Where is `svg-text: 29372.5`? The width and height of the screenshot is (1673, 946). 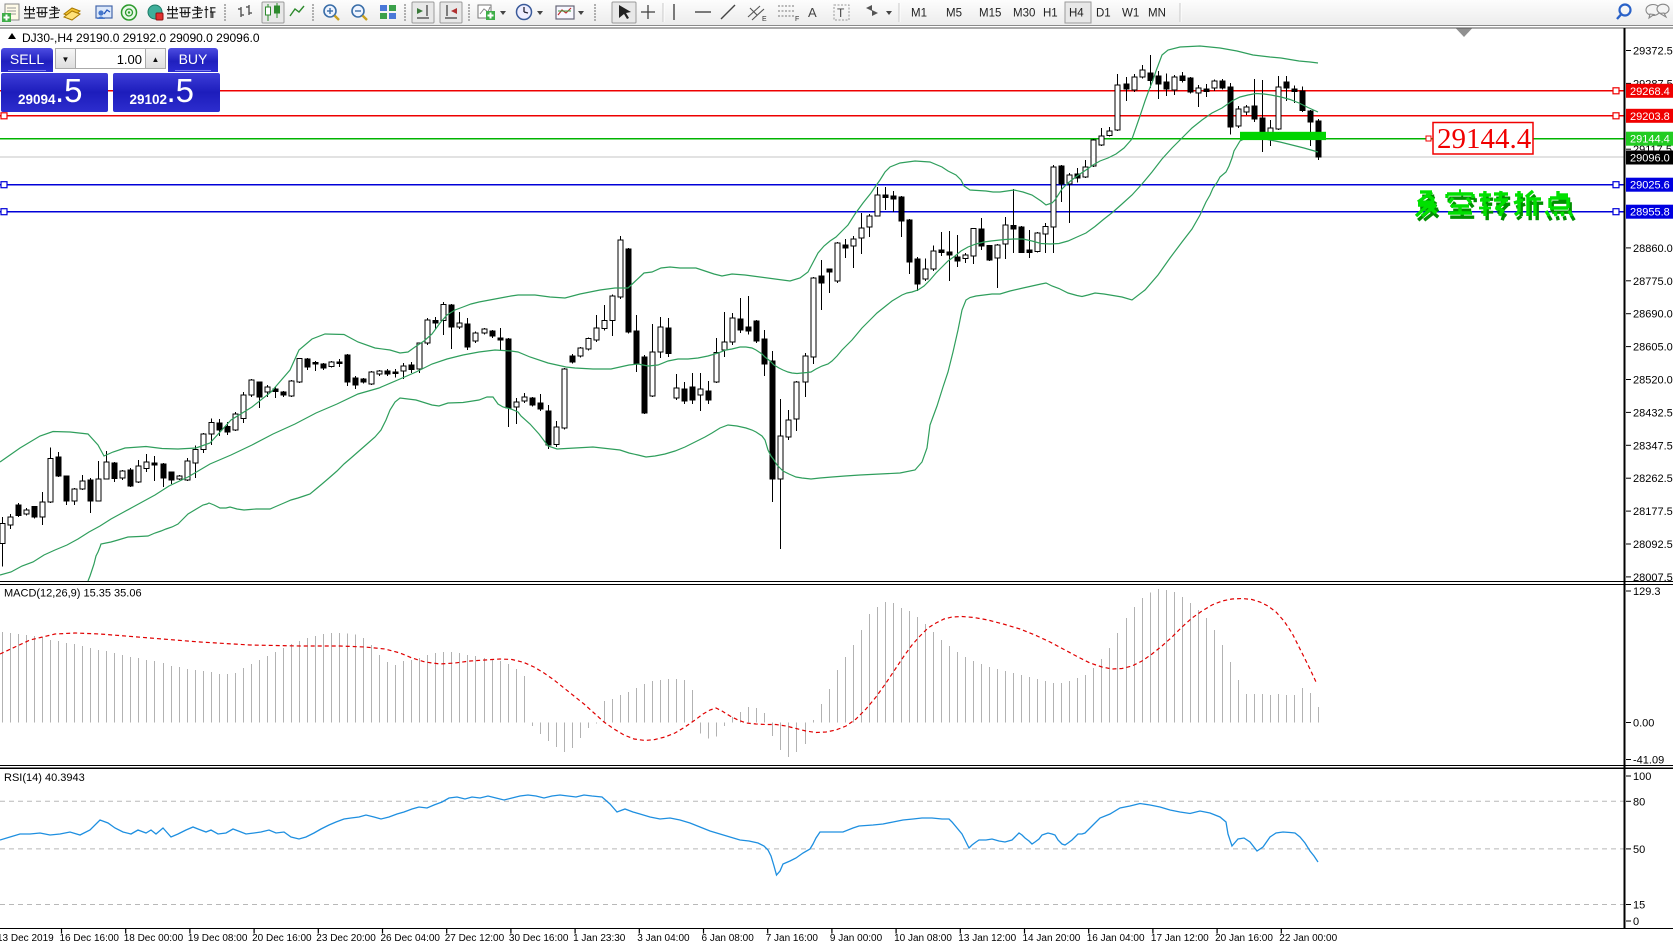 svg-text: 29372.5 is located at coordinates (1653, 52).